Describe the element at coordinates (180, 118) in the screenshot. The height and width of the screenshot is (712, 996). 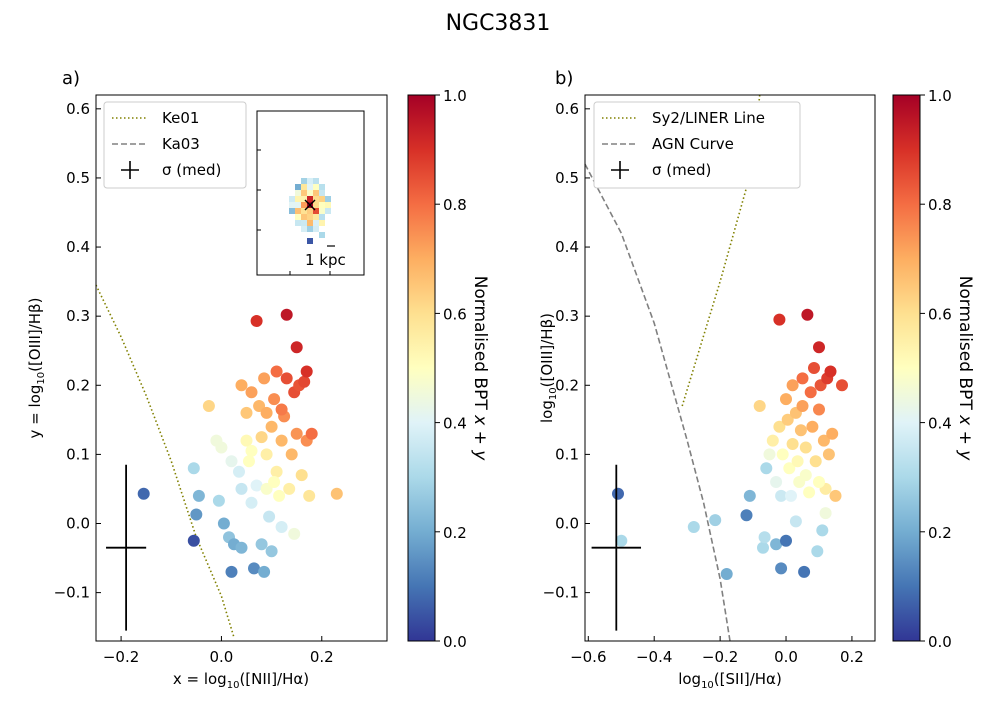
I see `legend-ke01-label: Ke01` at that location.